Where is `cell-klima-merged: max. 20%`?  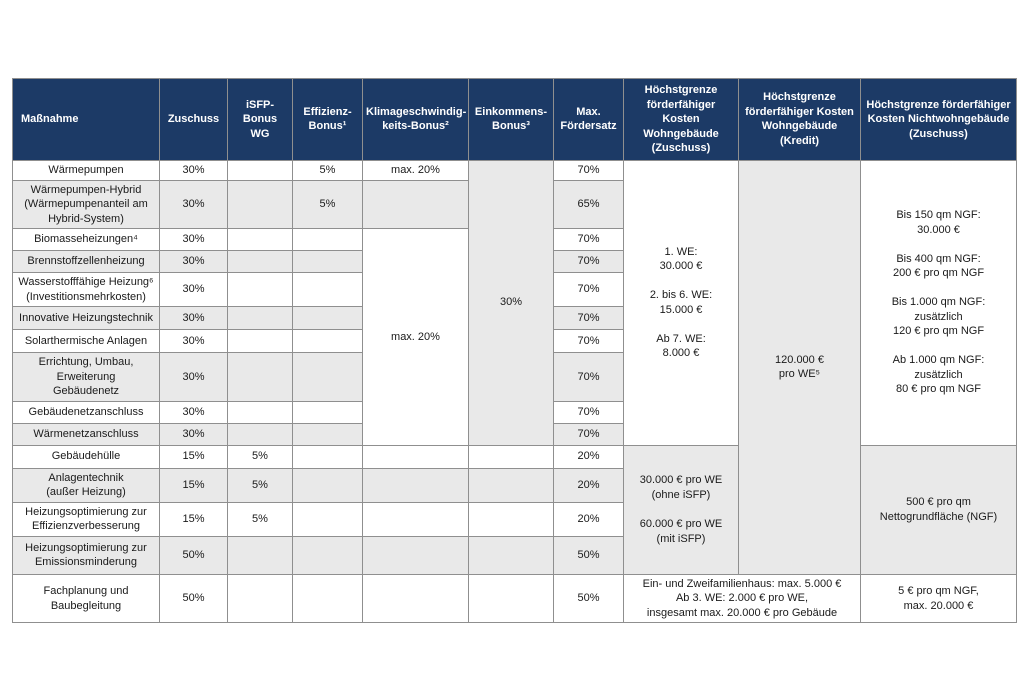
cell-klima-merged: max. 20% is located at coordinates (415, 337).